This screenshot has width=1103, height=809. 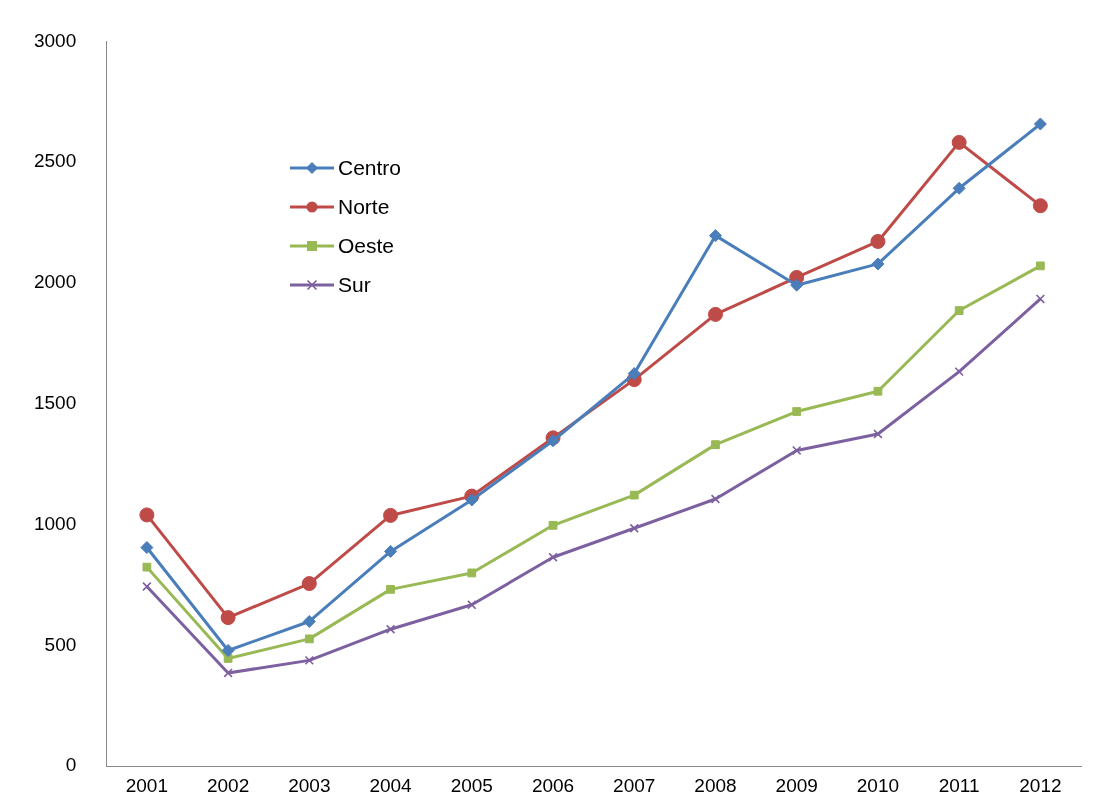 I want to click on y-tick-label: 2000, so click(x=55, y=282).